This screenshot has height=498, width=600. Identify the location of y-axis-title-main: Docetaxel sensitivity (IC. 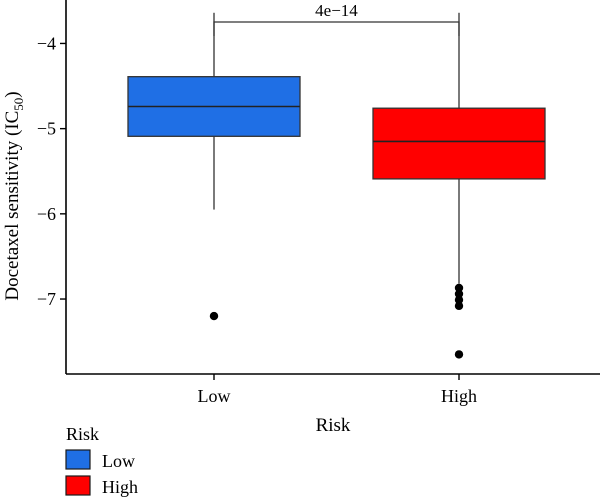
(12, 206).